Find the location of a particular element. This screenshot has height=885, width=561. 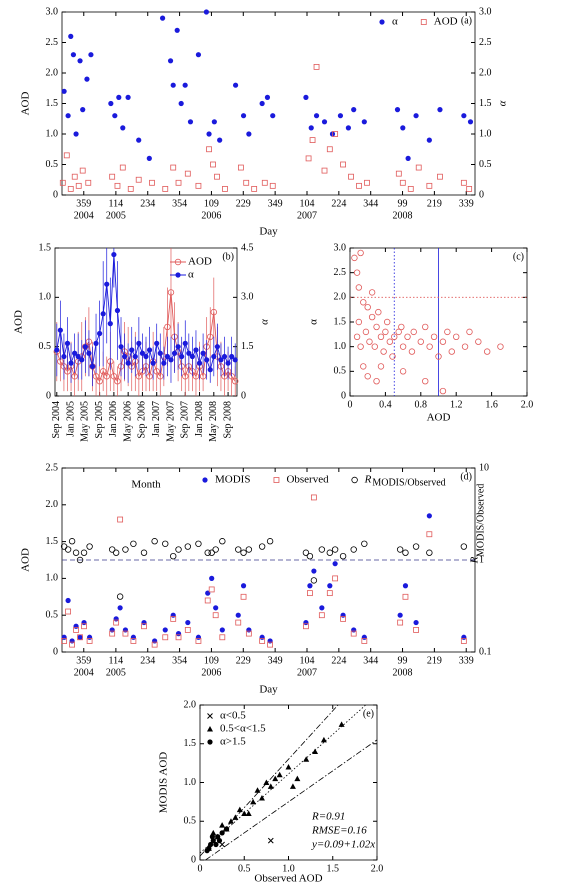

y-tick-label: 0.5 is located at coordinates (340, 371).